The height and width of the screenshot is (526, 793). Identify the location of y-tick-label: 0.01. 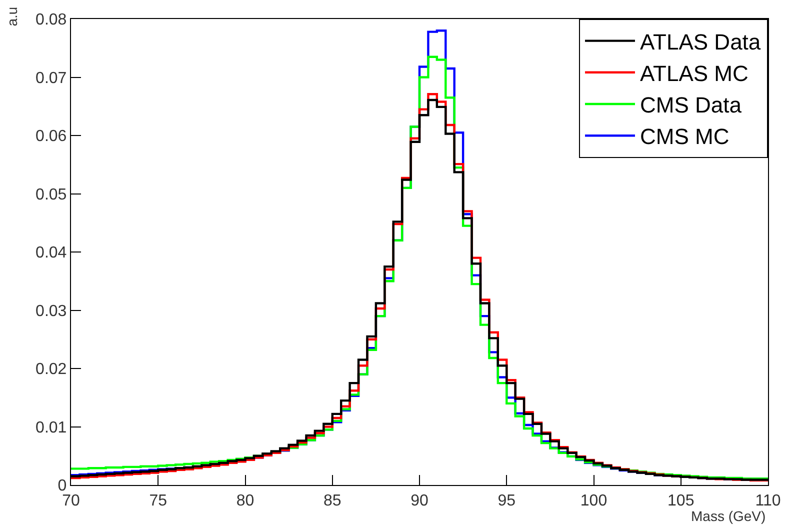
(51, 427).